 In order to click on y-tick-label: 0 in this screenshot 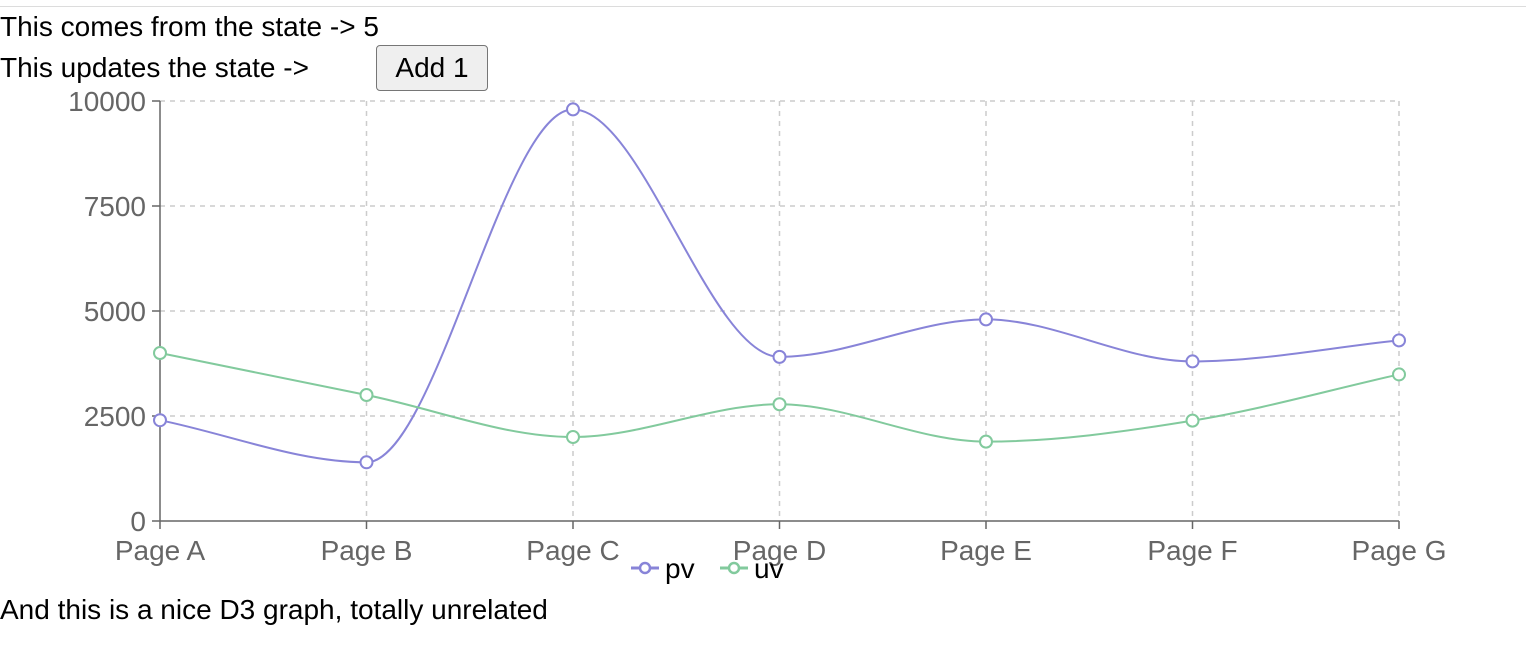, I will do `click(138, 521)`.